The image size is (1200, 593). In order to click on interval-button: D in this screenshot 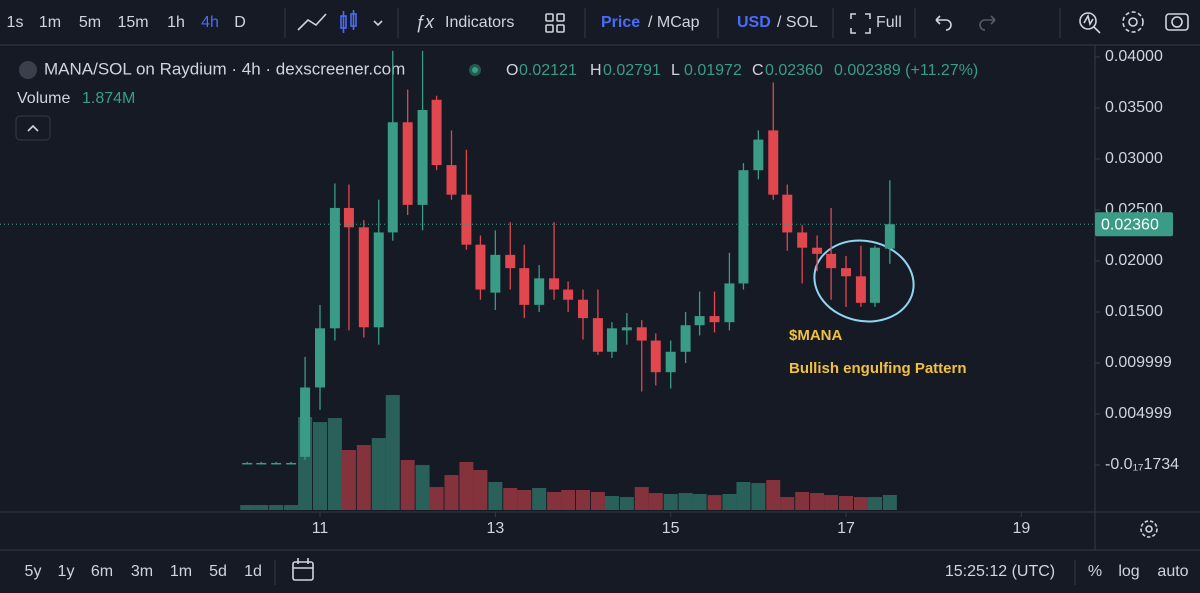, I will do `click(240, 22)`.